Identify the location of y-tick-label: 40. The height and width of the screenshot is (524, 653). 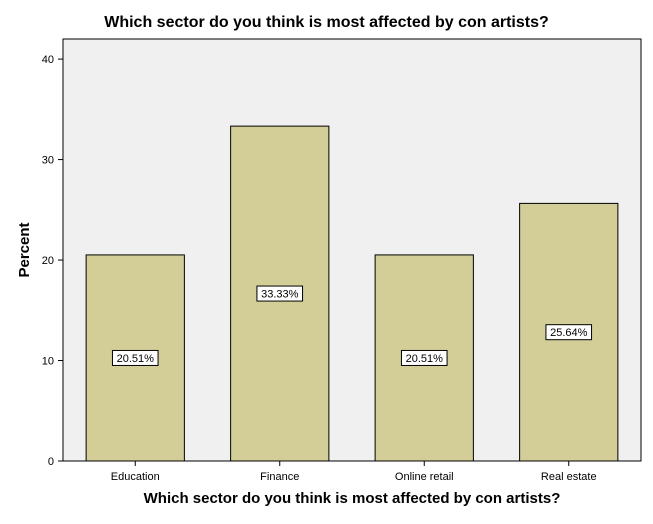
(48, 60).